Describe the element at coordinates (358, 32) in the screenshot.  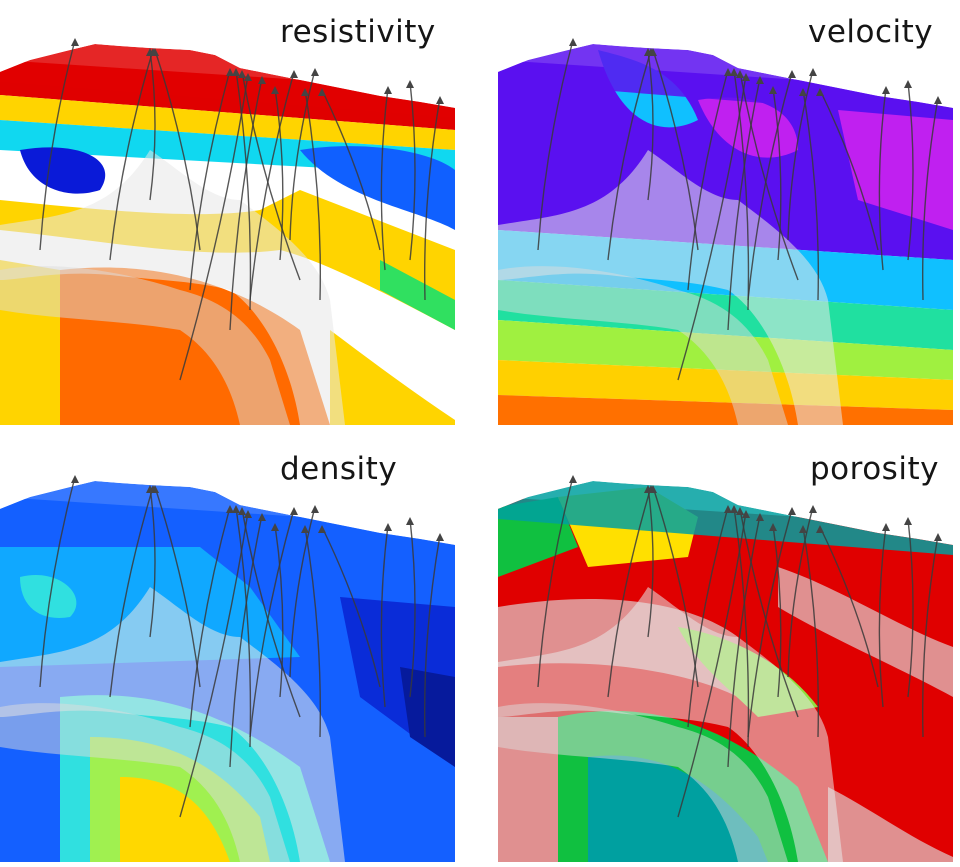
I see `resistivity-label: resistivity` at that location.